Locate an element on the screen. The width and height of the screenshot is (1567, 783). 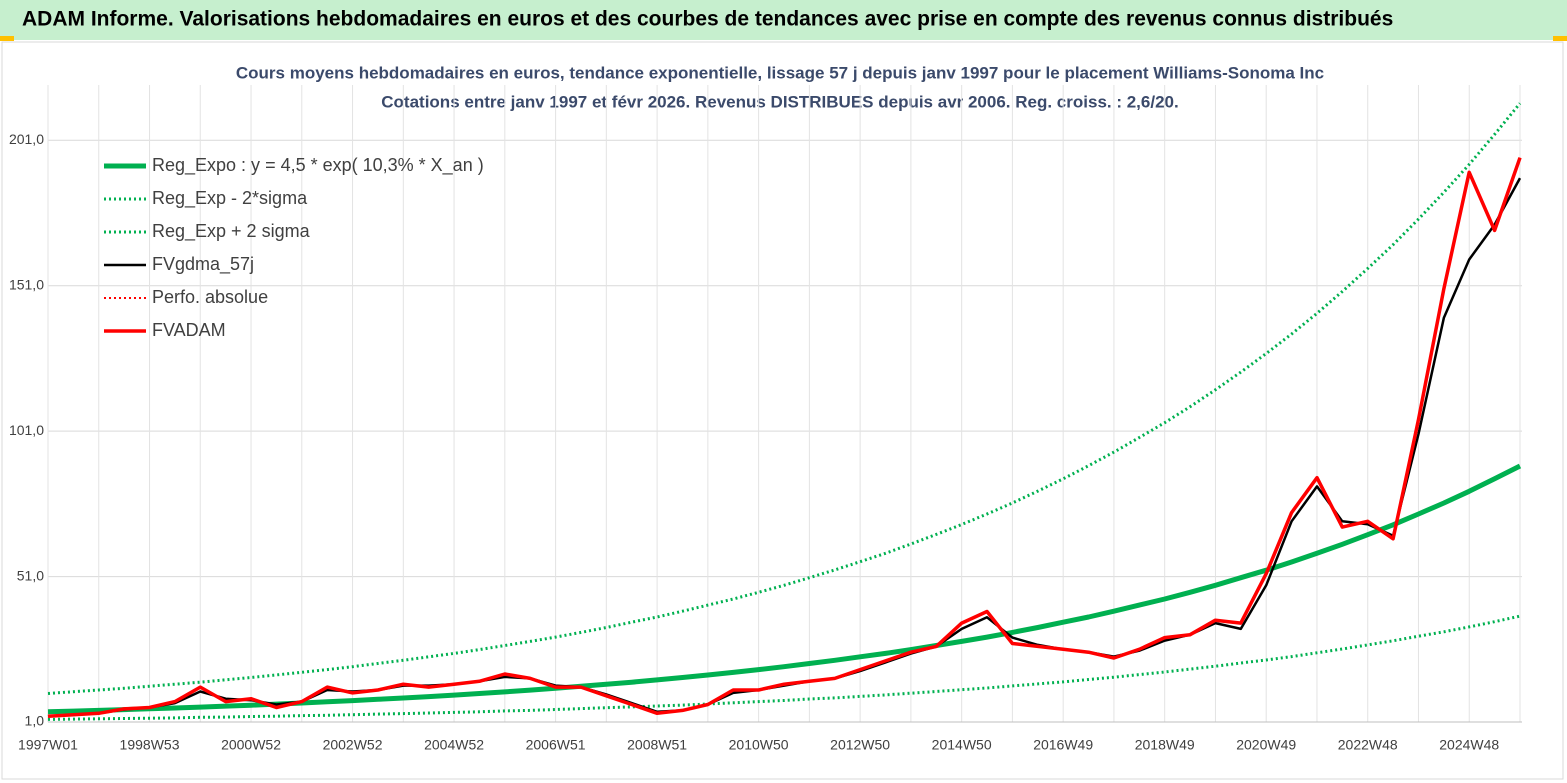
y-tick-label: 51,0 is located at coordinates (30, 575).